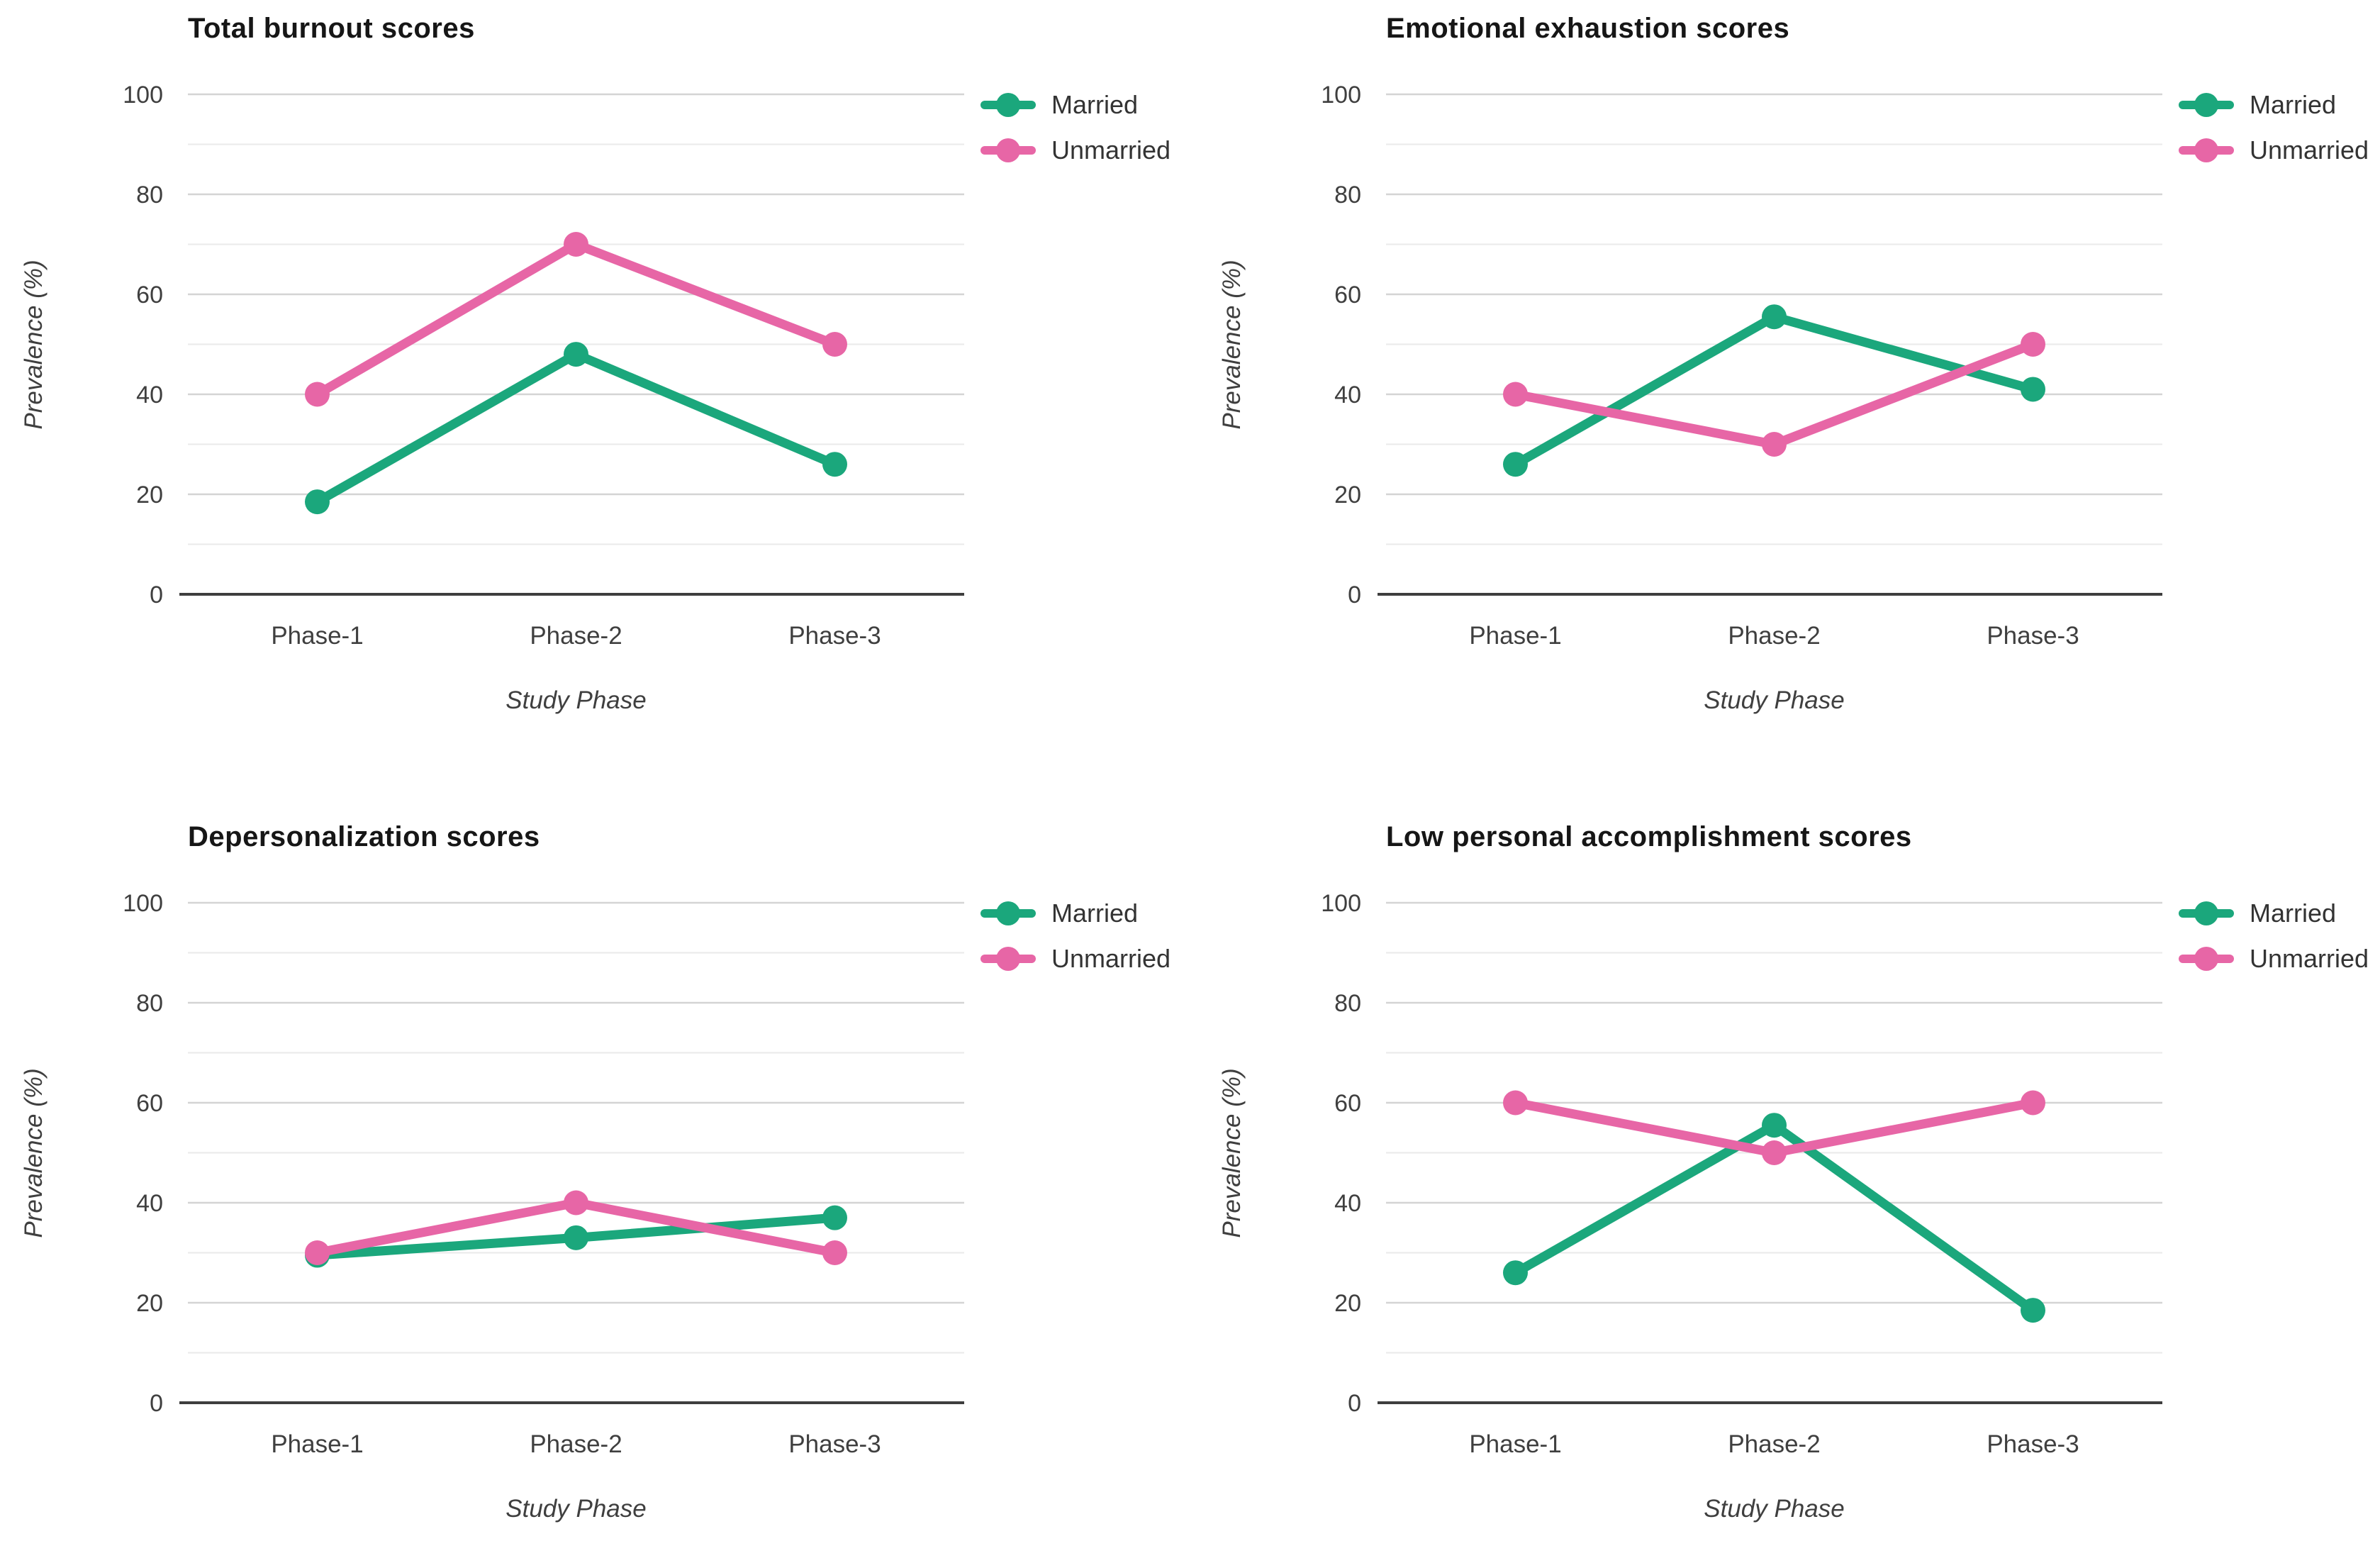 This screenshot has width=2380, height=1546. I want to click on chart-title: Emotional exhaustion scores, so click(1588, 28).